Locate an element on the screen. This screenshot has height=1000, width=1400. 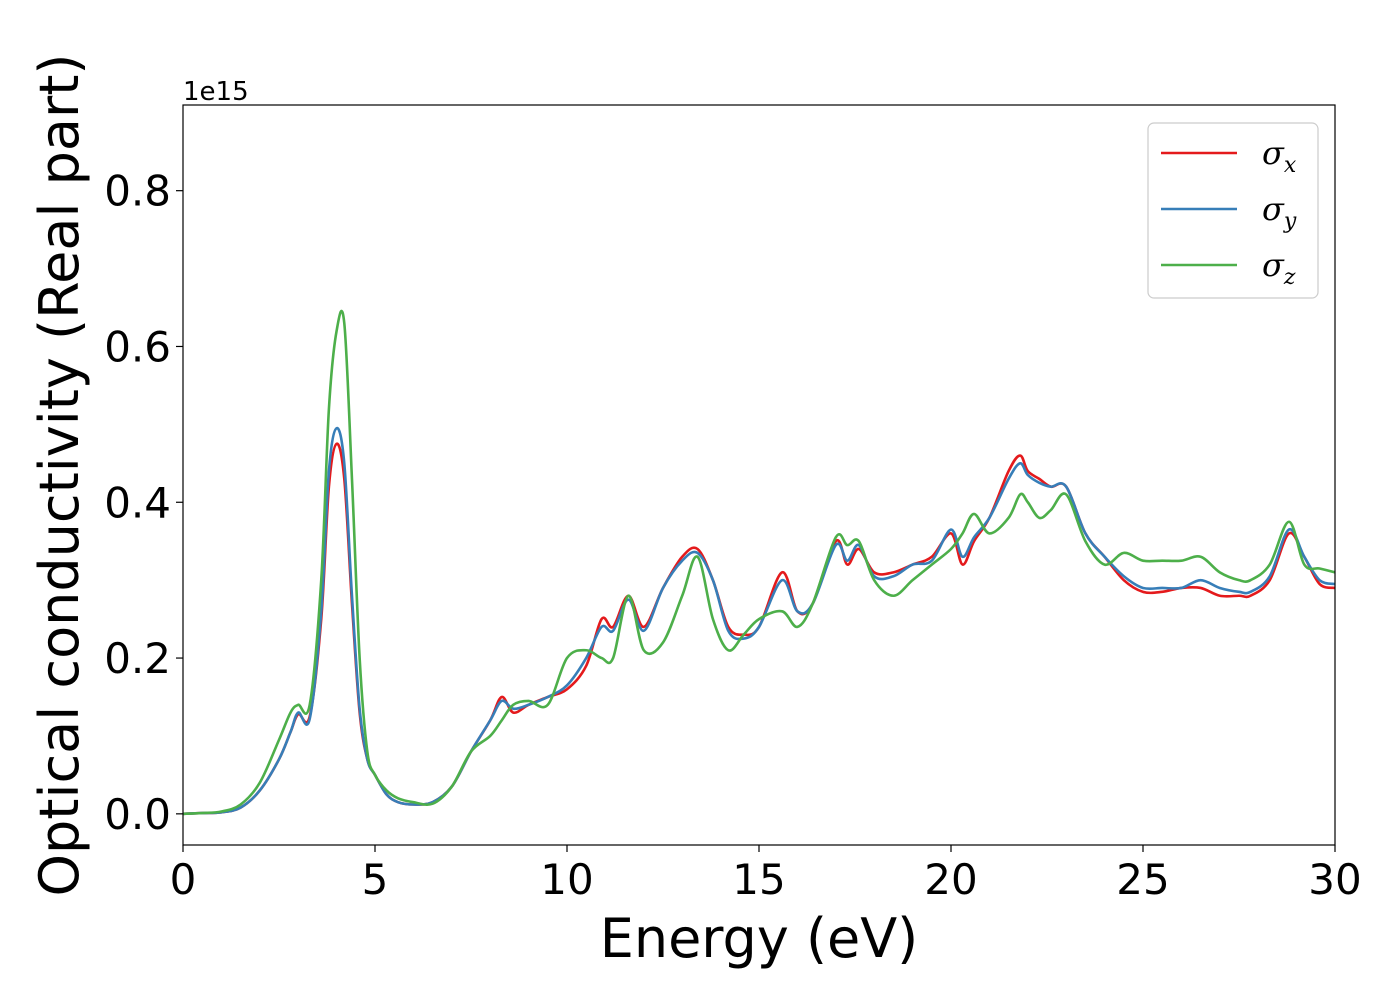
legend-label: σy is located at coordinates (1279, 212).